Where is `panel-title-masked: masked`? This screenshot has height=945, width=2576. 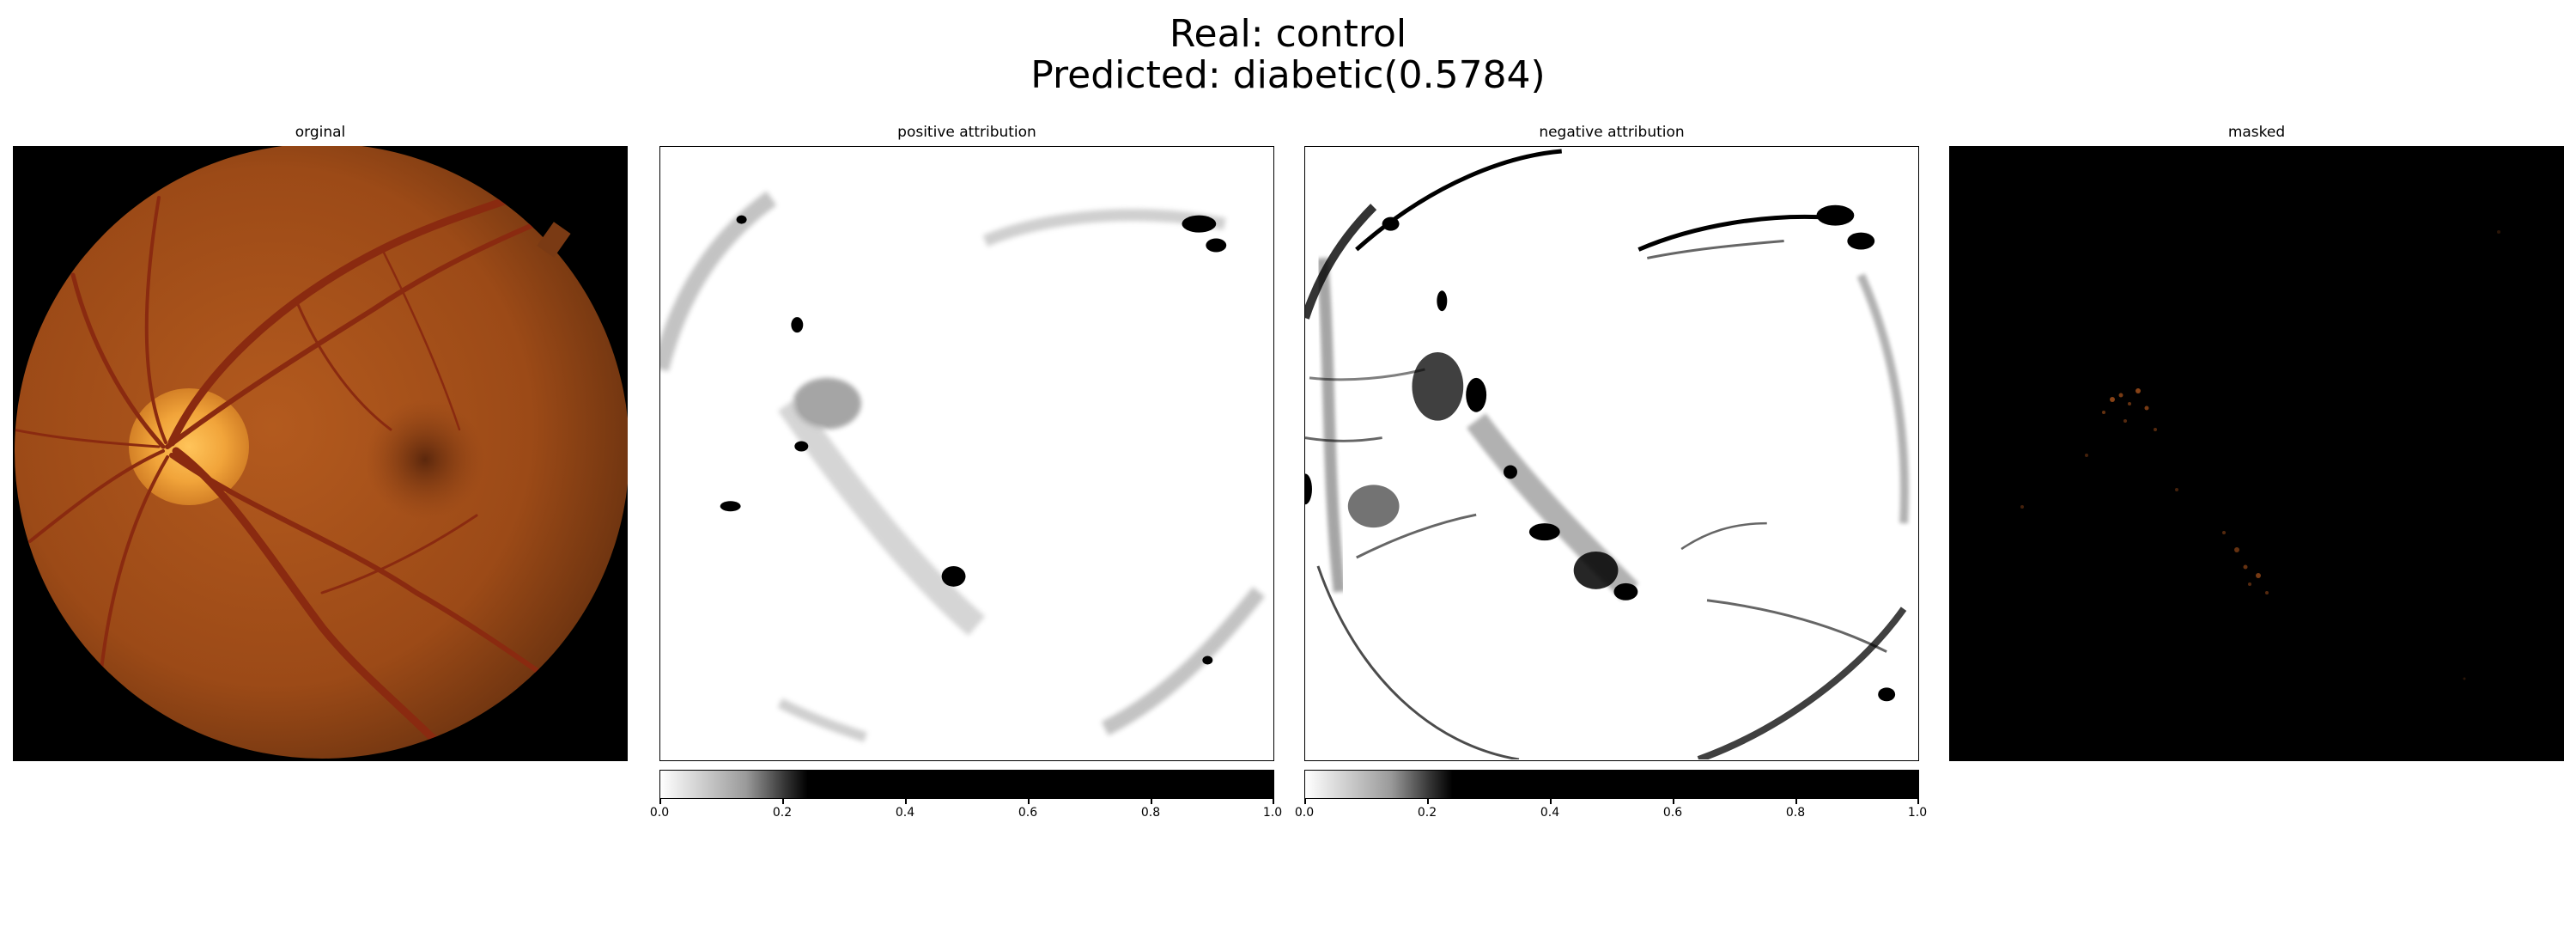 panel-title-masked: masked is located at coordinates (2257, 132).